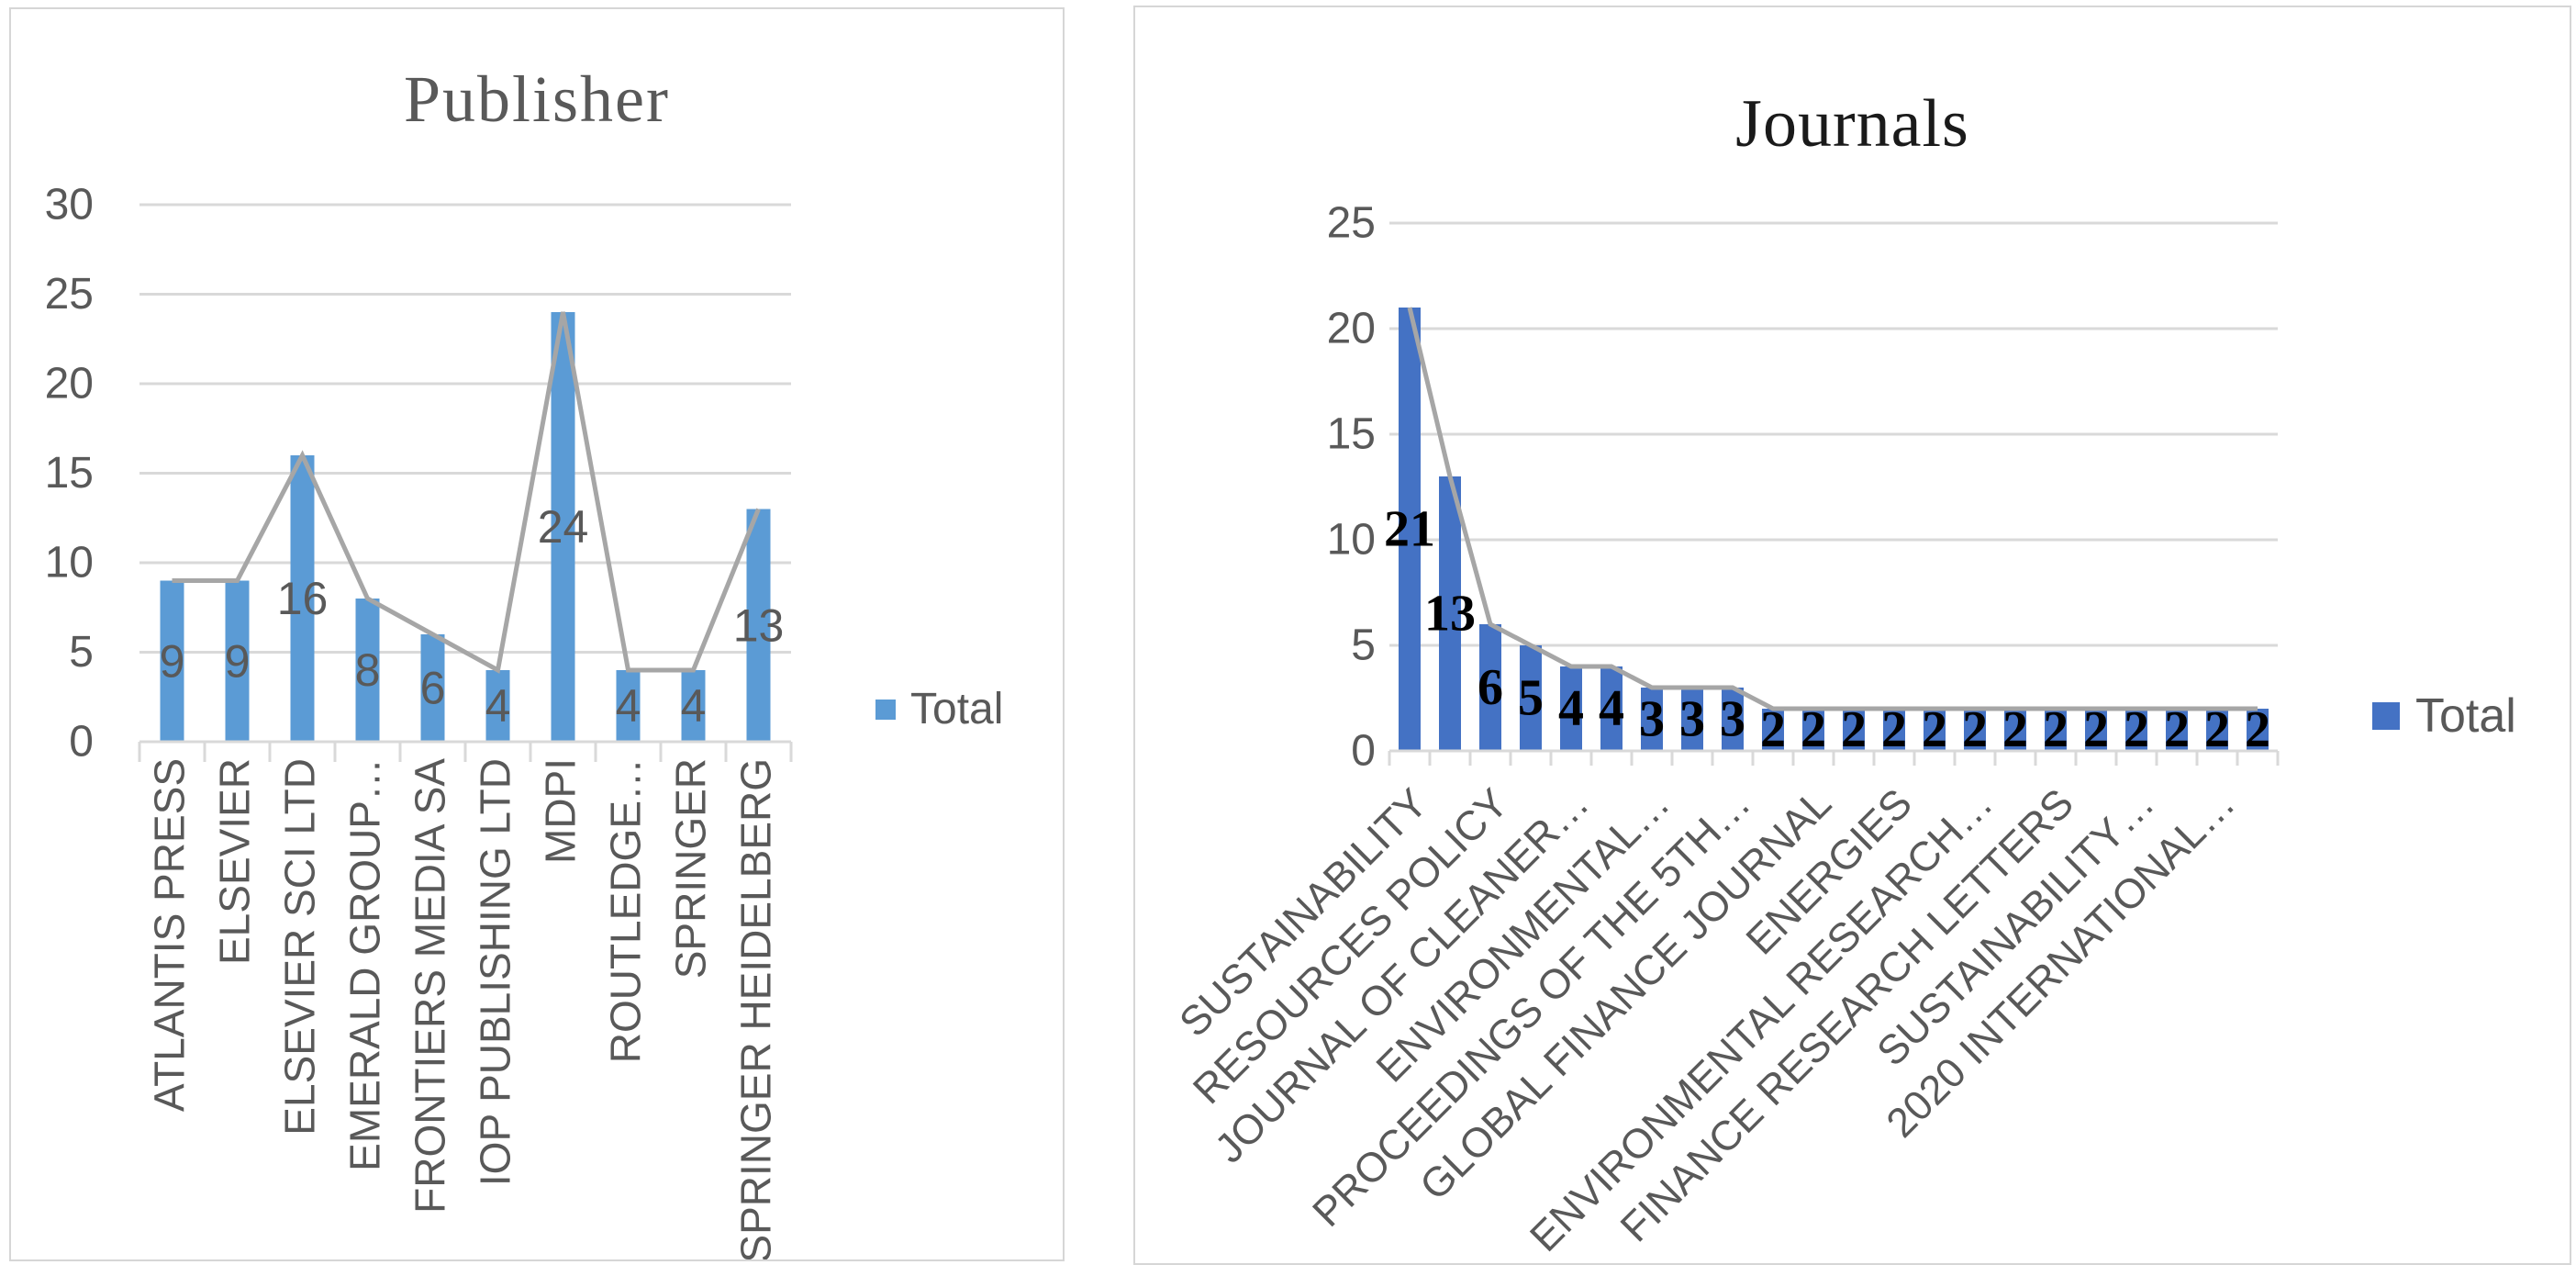  Describe the element at coordinates (1852, 124) in the screenshot. I see `journals-chart-title: Journals` at that location.